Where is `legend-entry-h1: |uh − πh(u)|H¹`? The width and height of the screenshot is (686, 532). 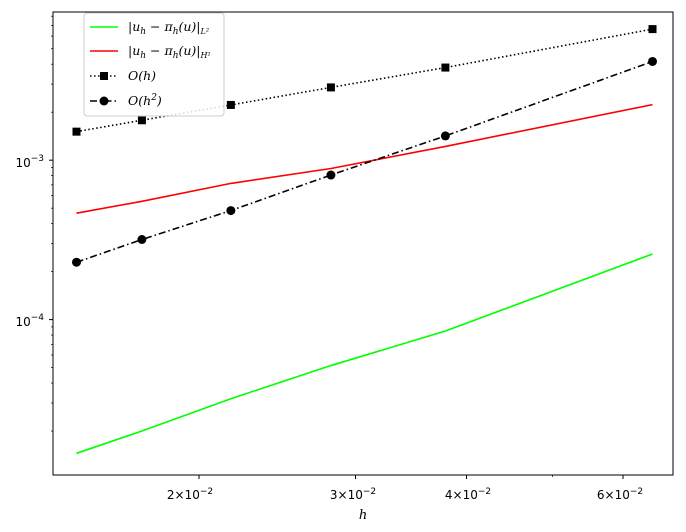
legend-entry-h1: |uh − πh(u)|H¹ is located at coordinates (150, 52).